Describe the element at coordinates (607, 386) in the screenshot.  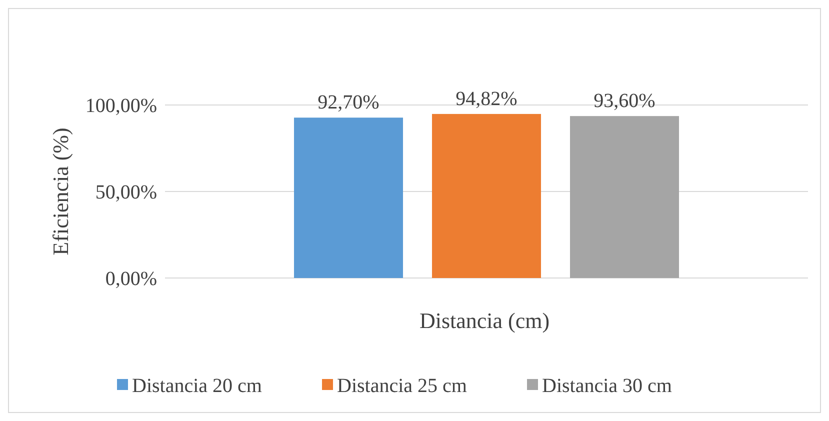
I see `legend-label: Distancia 30 cm` at that location.